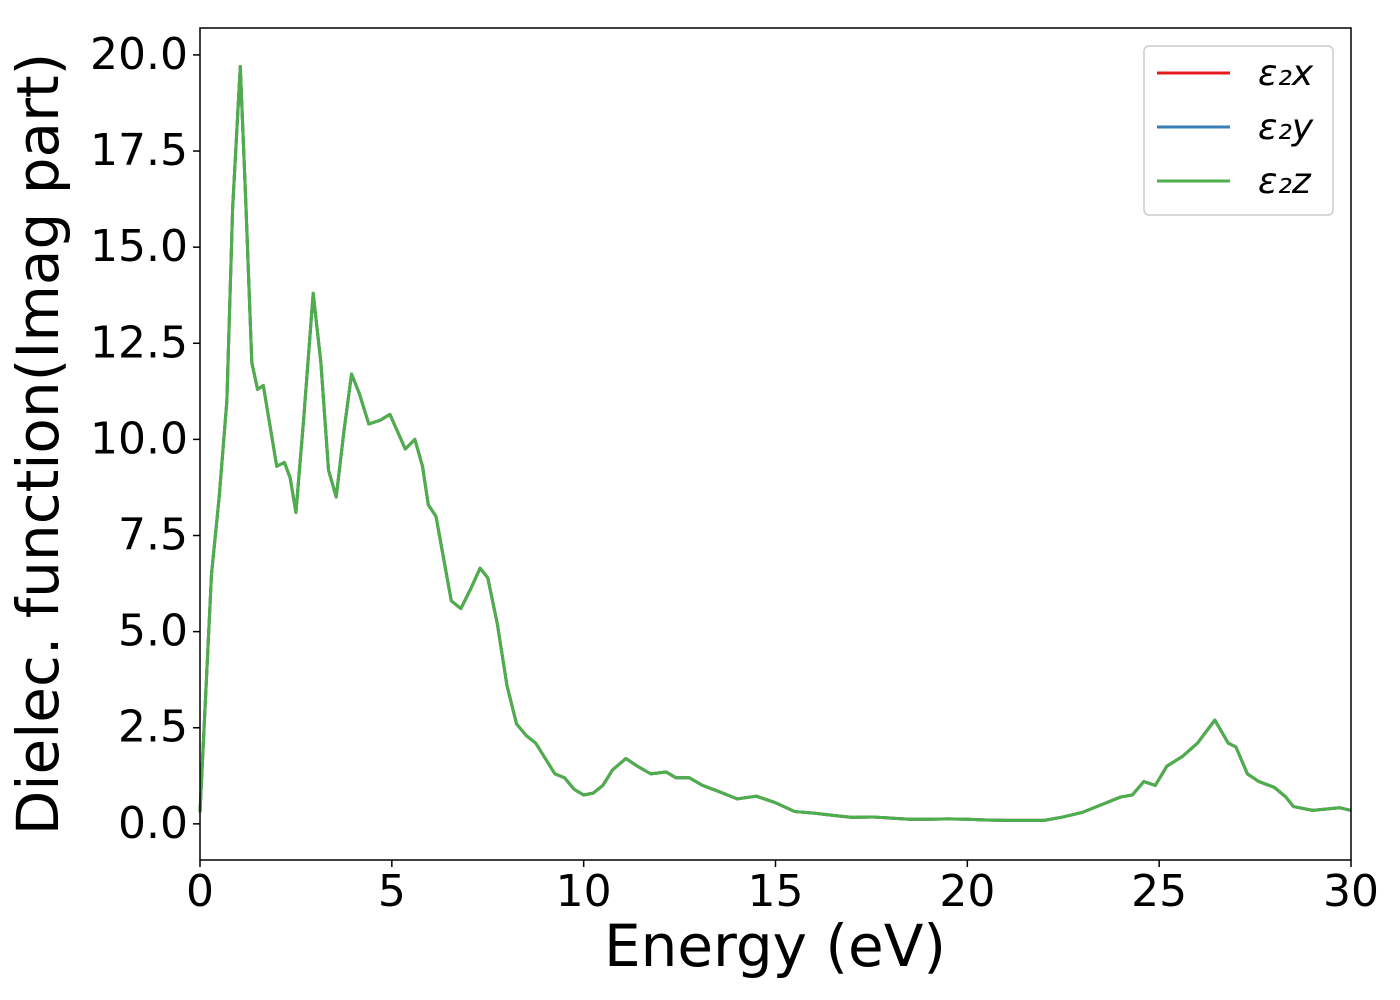 This screenshot has height=1000, width=1400. Describe the element at coordinates (139, 342) in the screenshot. I see `y-tick-label: 12.5` at that location.